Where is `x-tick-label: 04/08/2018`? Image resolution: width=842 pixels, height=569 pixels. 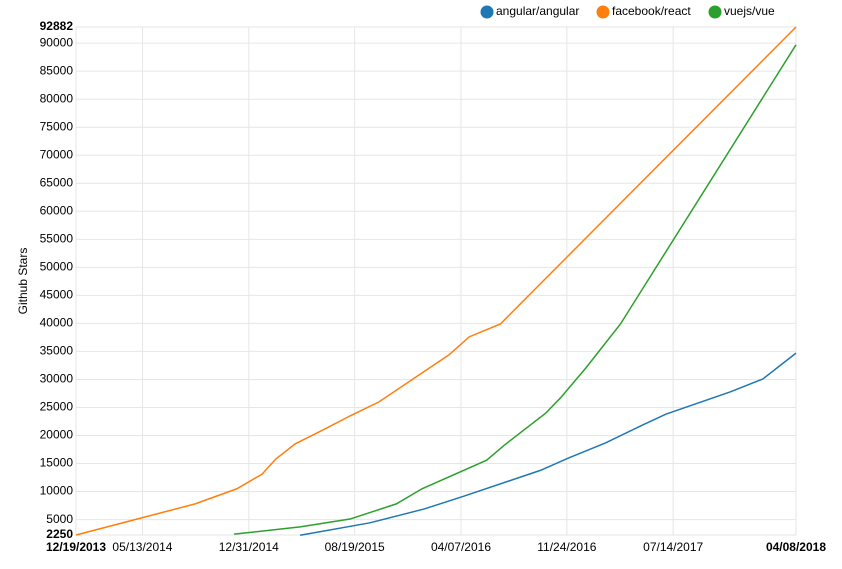 x-tick-label: 04/08/2018 is located at coordinates (796, 547).